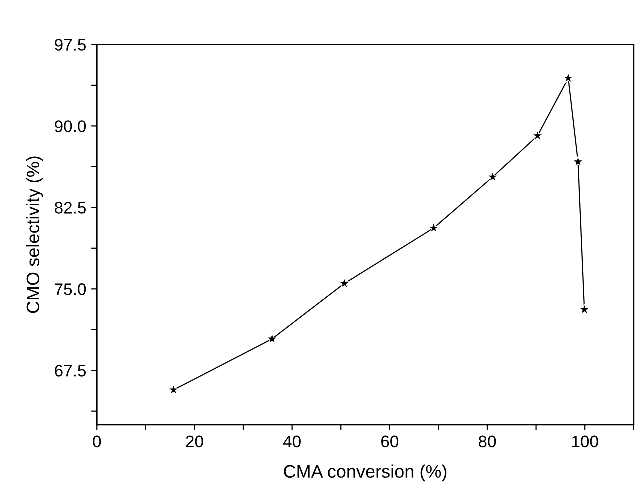  I want to click on x-tick-label: 80, so click(487, 442).